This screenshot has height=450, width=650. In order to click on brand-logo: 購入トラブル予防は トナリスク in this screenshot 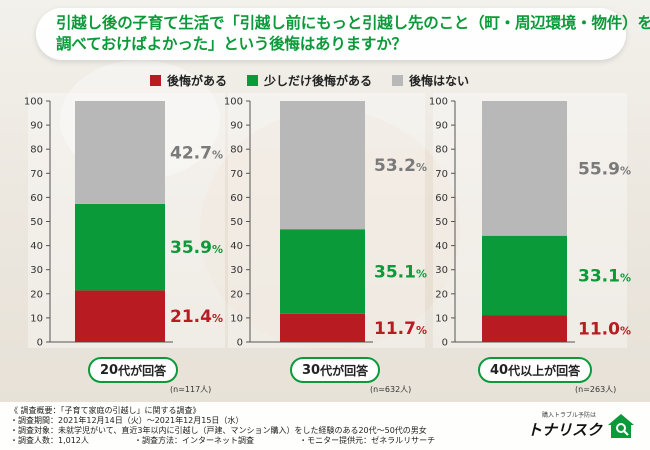, I will do `click(581, 425)`.